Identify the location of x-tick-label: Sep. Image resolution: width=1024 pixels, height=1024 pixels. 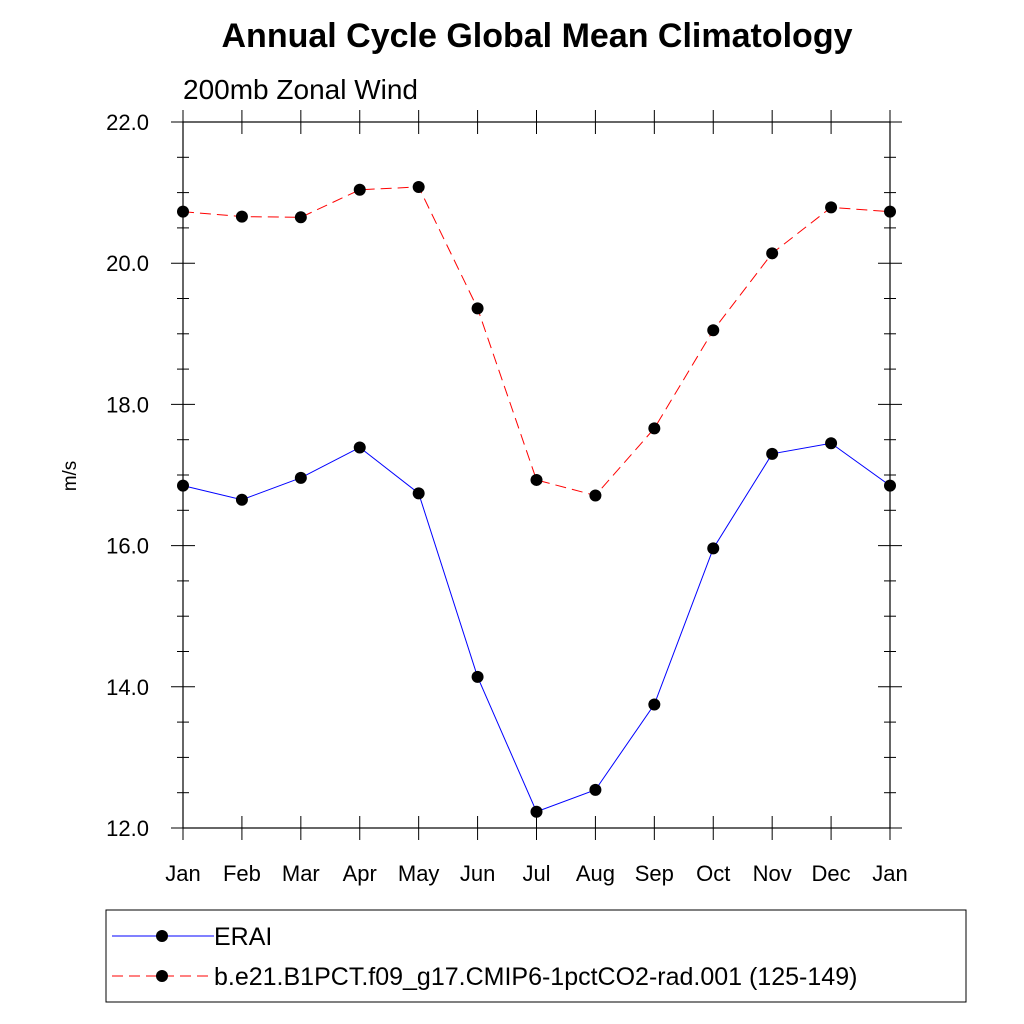
(654, 873).